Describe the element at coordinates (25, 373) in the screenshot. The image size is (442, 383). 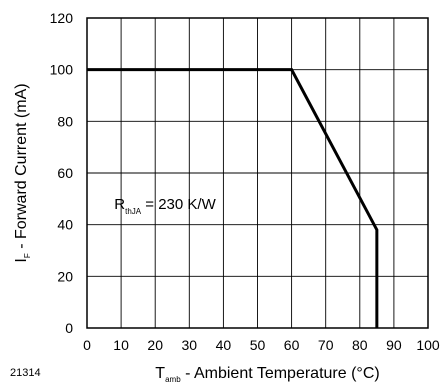
I see `figure-id: 21314` at that location.